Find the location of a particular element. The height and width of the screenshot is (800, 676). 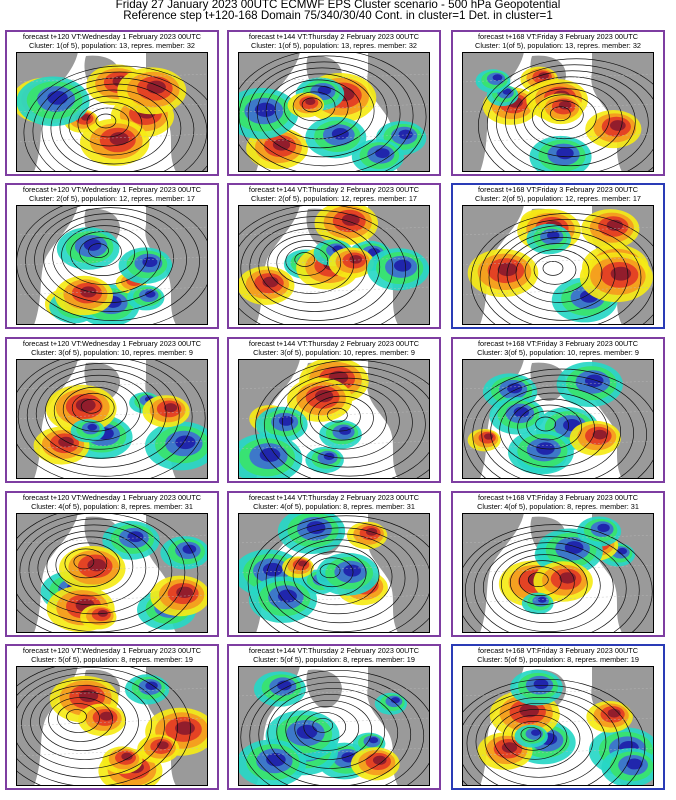

eurasia-land is located at coordinates (176, 265).